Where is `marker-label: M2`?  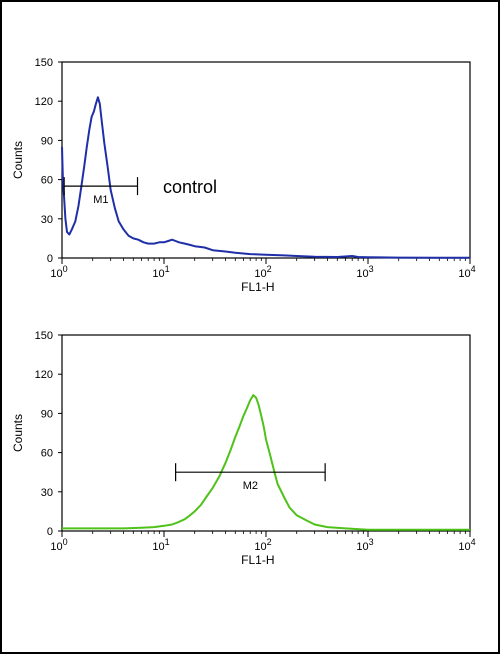
marker-label: M2 is located at coordinates (250, 486).